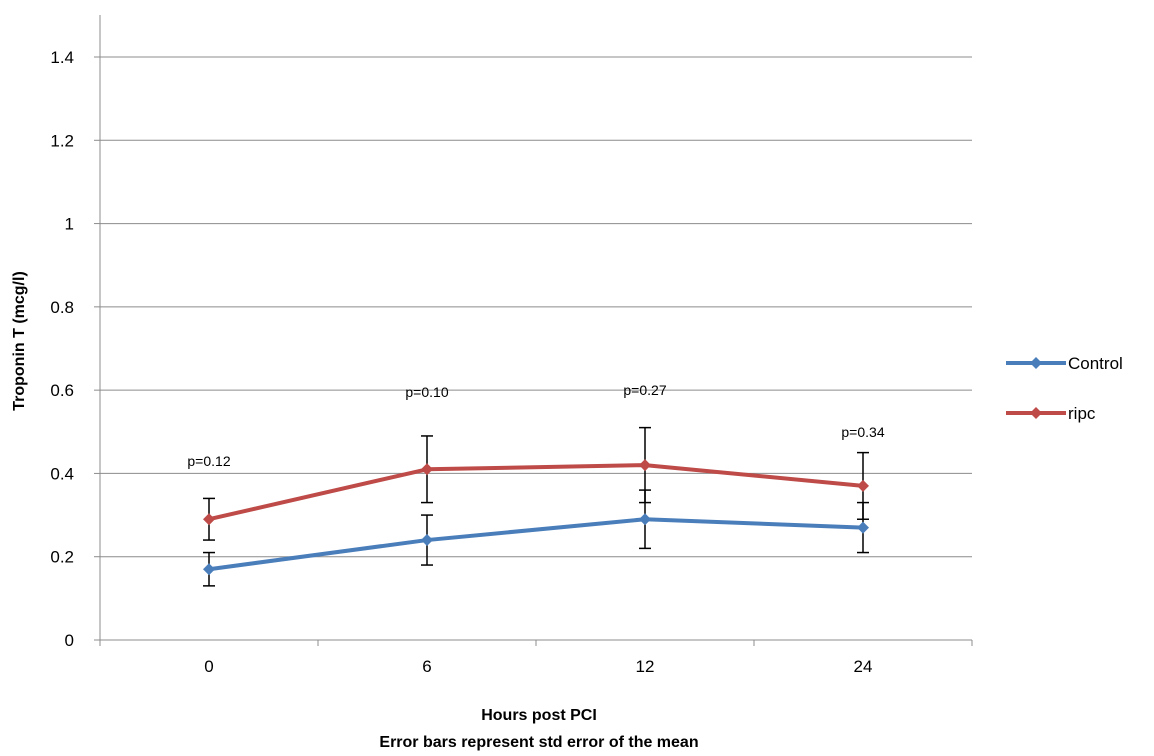 This screenshot has height=756, width=1154. I want to click on legend-marker-Control, so click(1036, 363).